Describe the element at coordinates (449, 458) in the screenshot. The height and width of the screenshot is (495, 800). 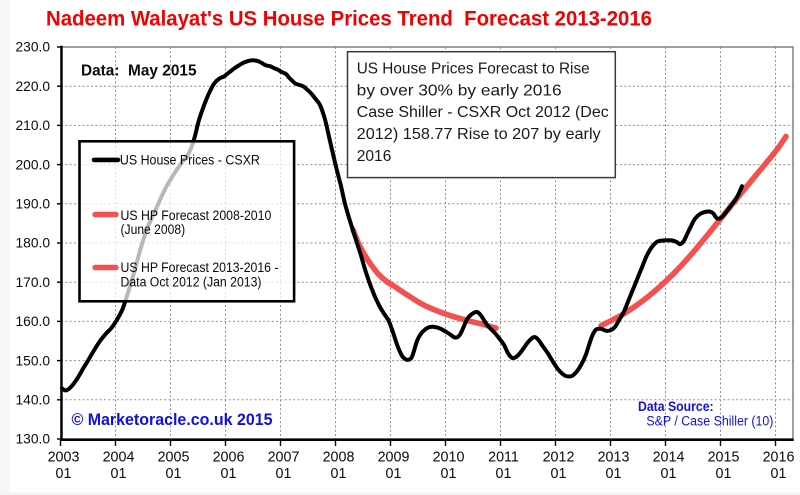
I see `svg-text: 2010` at that location.